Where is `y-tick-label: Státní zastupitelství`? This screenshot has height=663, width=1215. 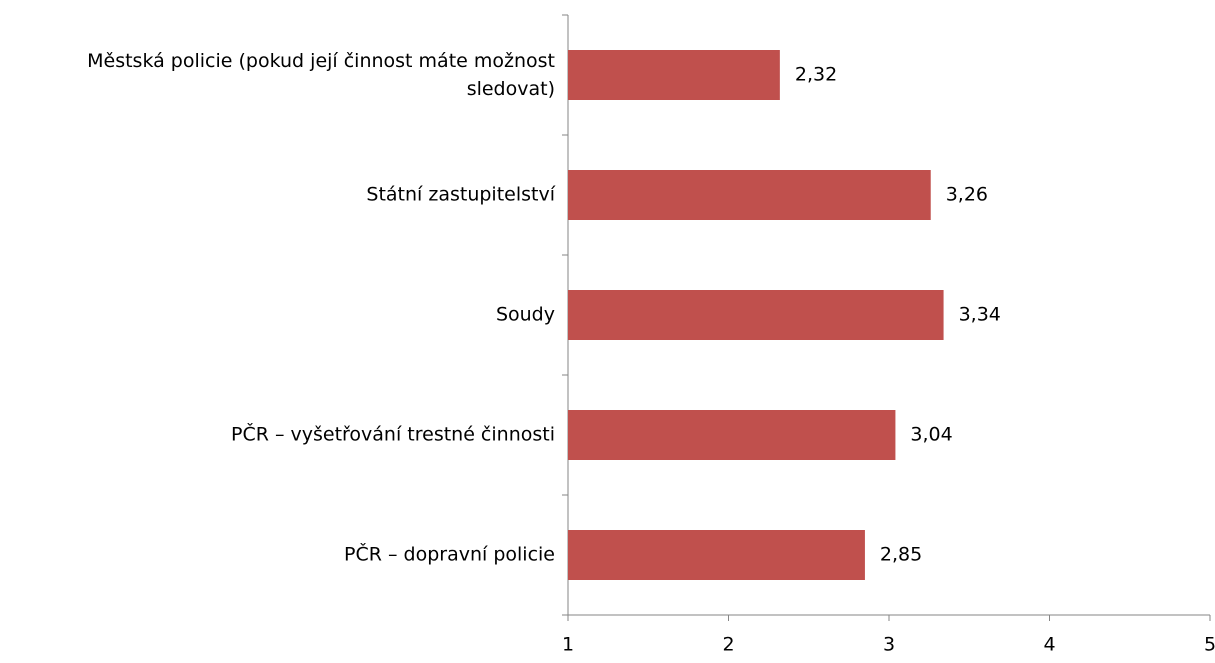 y-tick-label: Státní zastupitelství is located at coordinates (460, 195).